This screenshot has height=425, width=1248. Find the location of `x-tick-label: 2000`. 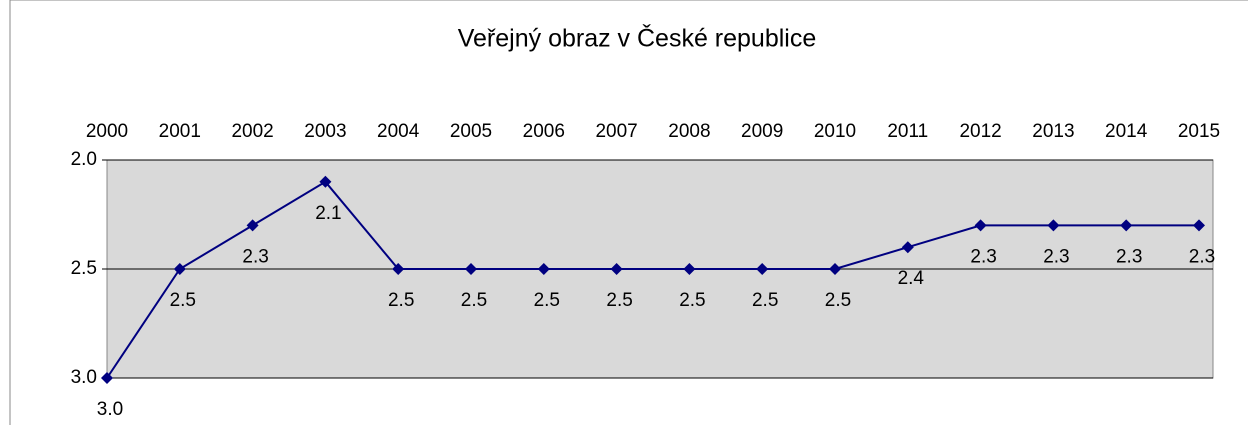

x-tick-label: 2000 is located at coordinates (107, 131).